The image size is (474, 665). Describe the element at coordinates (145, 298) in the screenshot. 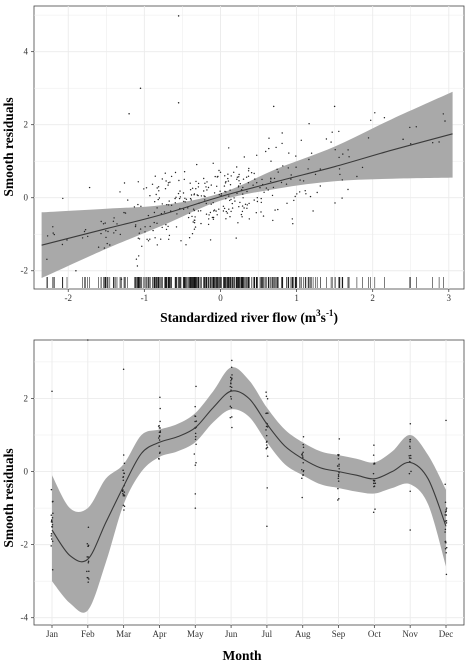

I see `x-tick-label: -1` at that location.